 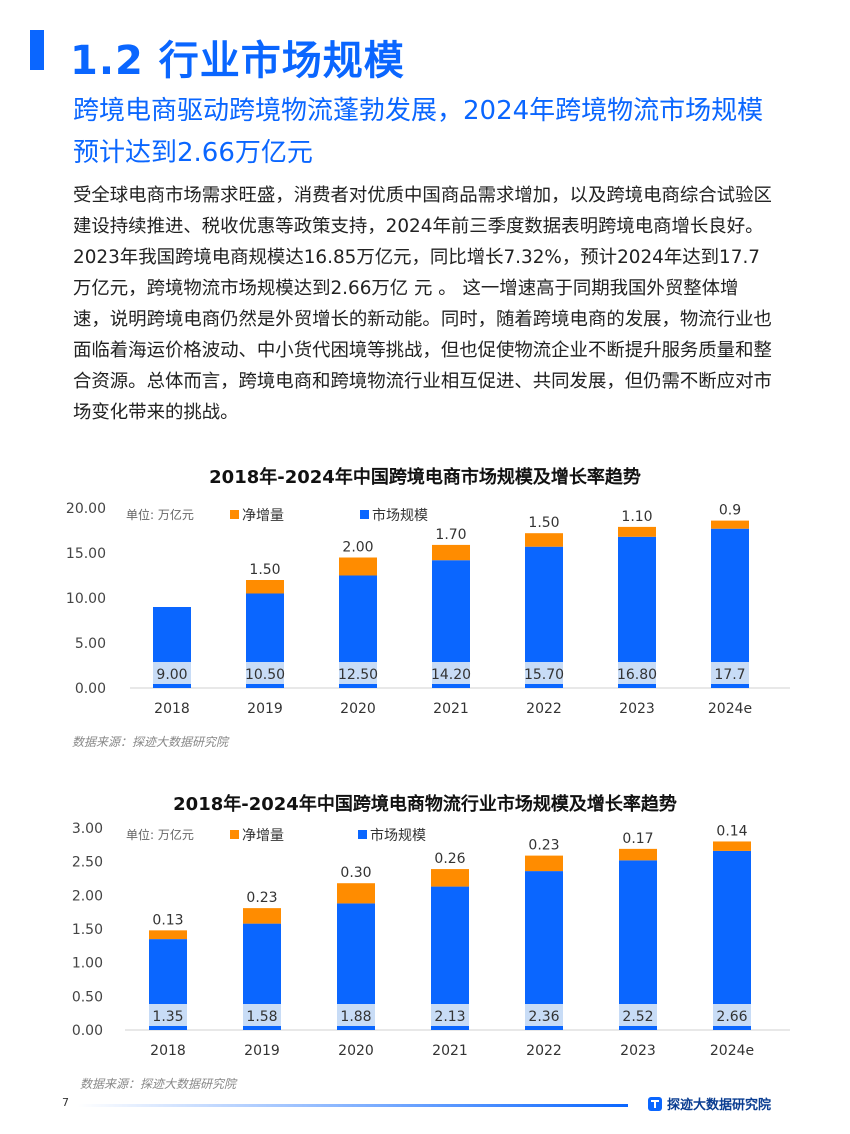 I want to click on footer-brand: 探迹大数据研究院, so click(x=709, y=1103).